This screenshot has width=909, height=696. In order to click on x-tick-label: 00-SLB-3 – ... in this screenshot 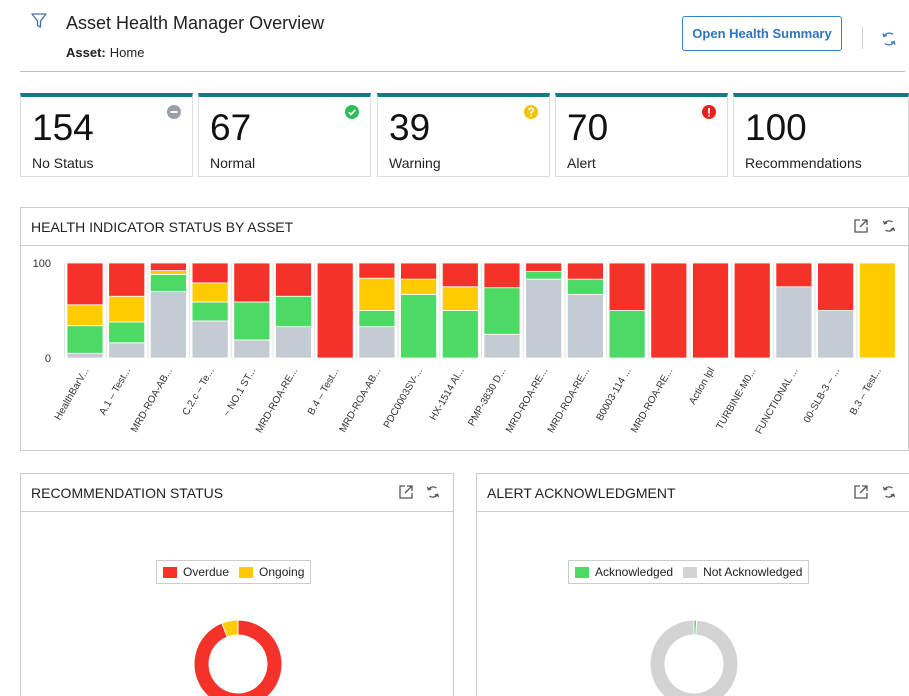, I will do `click(822, 395)`.